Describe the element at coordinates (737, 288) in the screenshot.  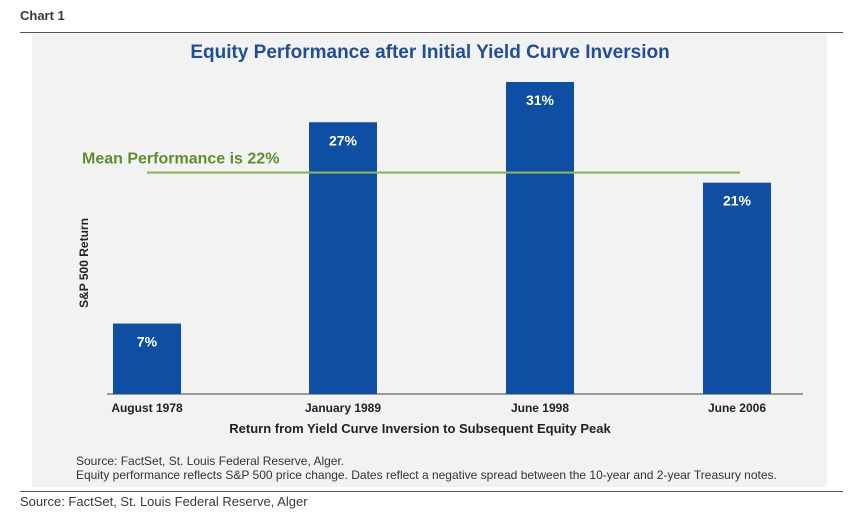
I see `bar-june-2006` at that location.